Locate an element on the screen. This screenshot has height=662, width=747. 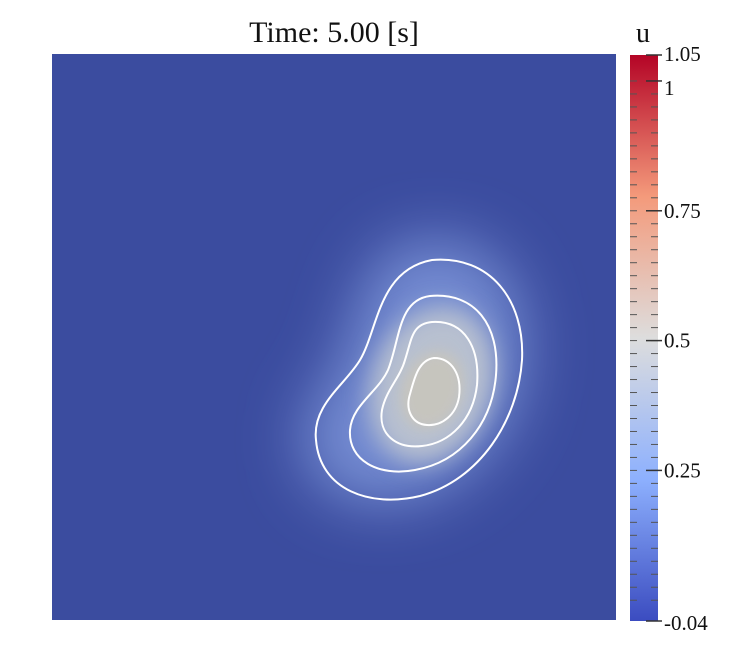
chart-title: Time: 5.00 [s] is located at coordinates (334, 32).